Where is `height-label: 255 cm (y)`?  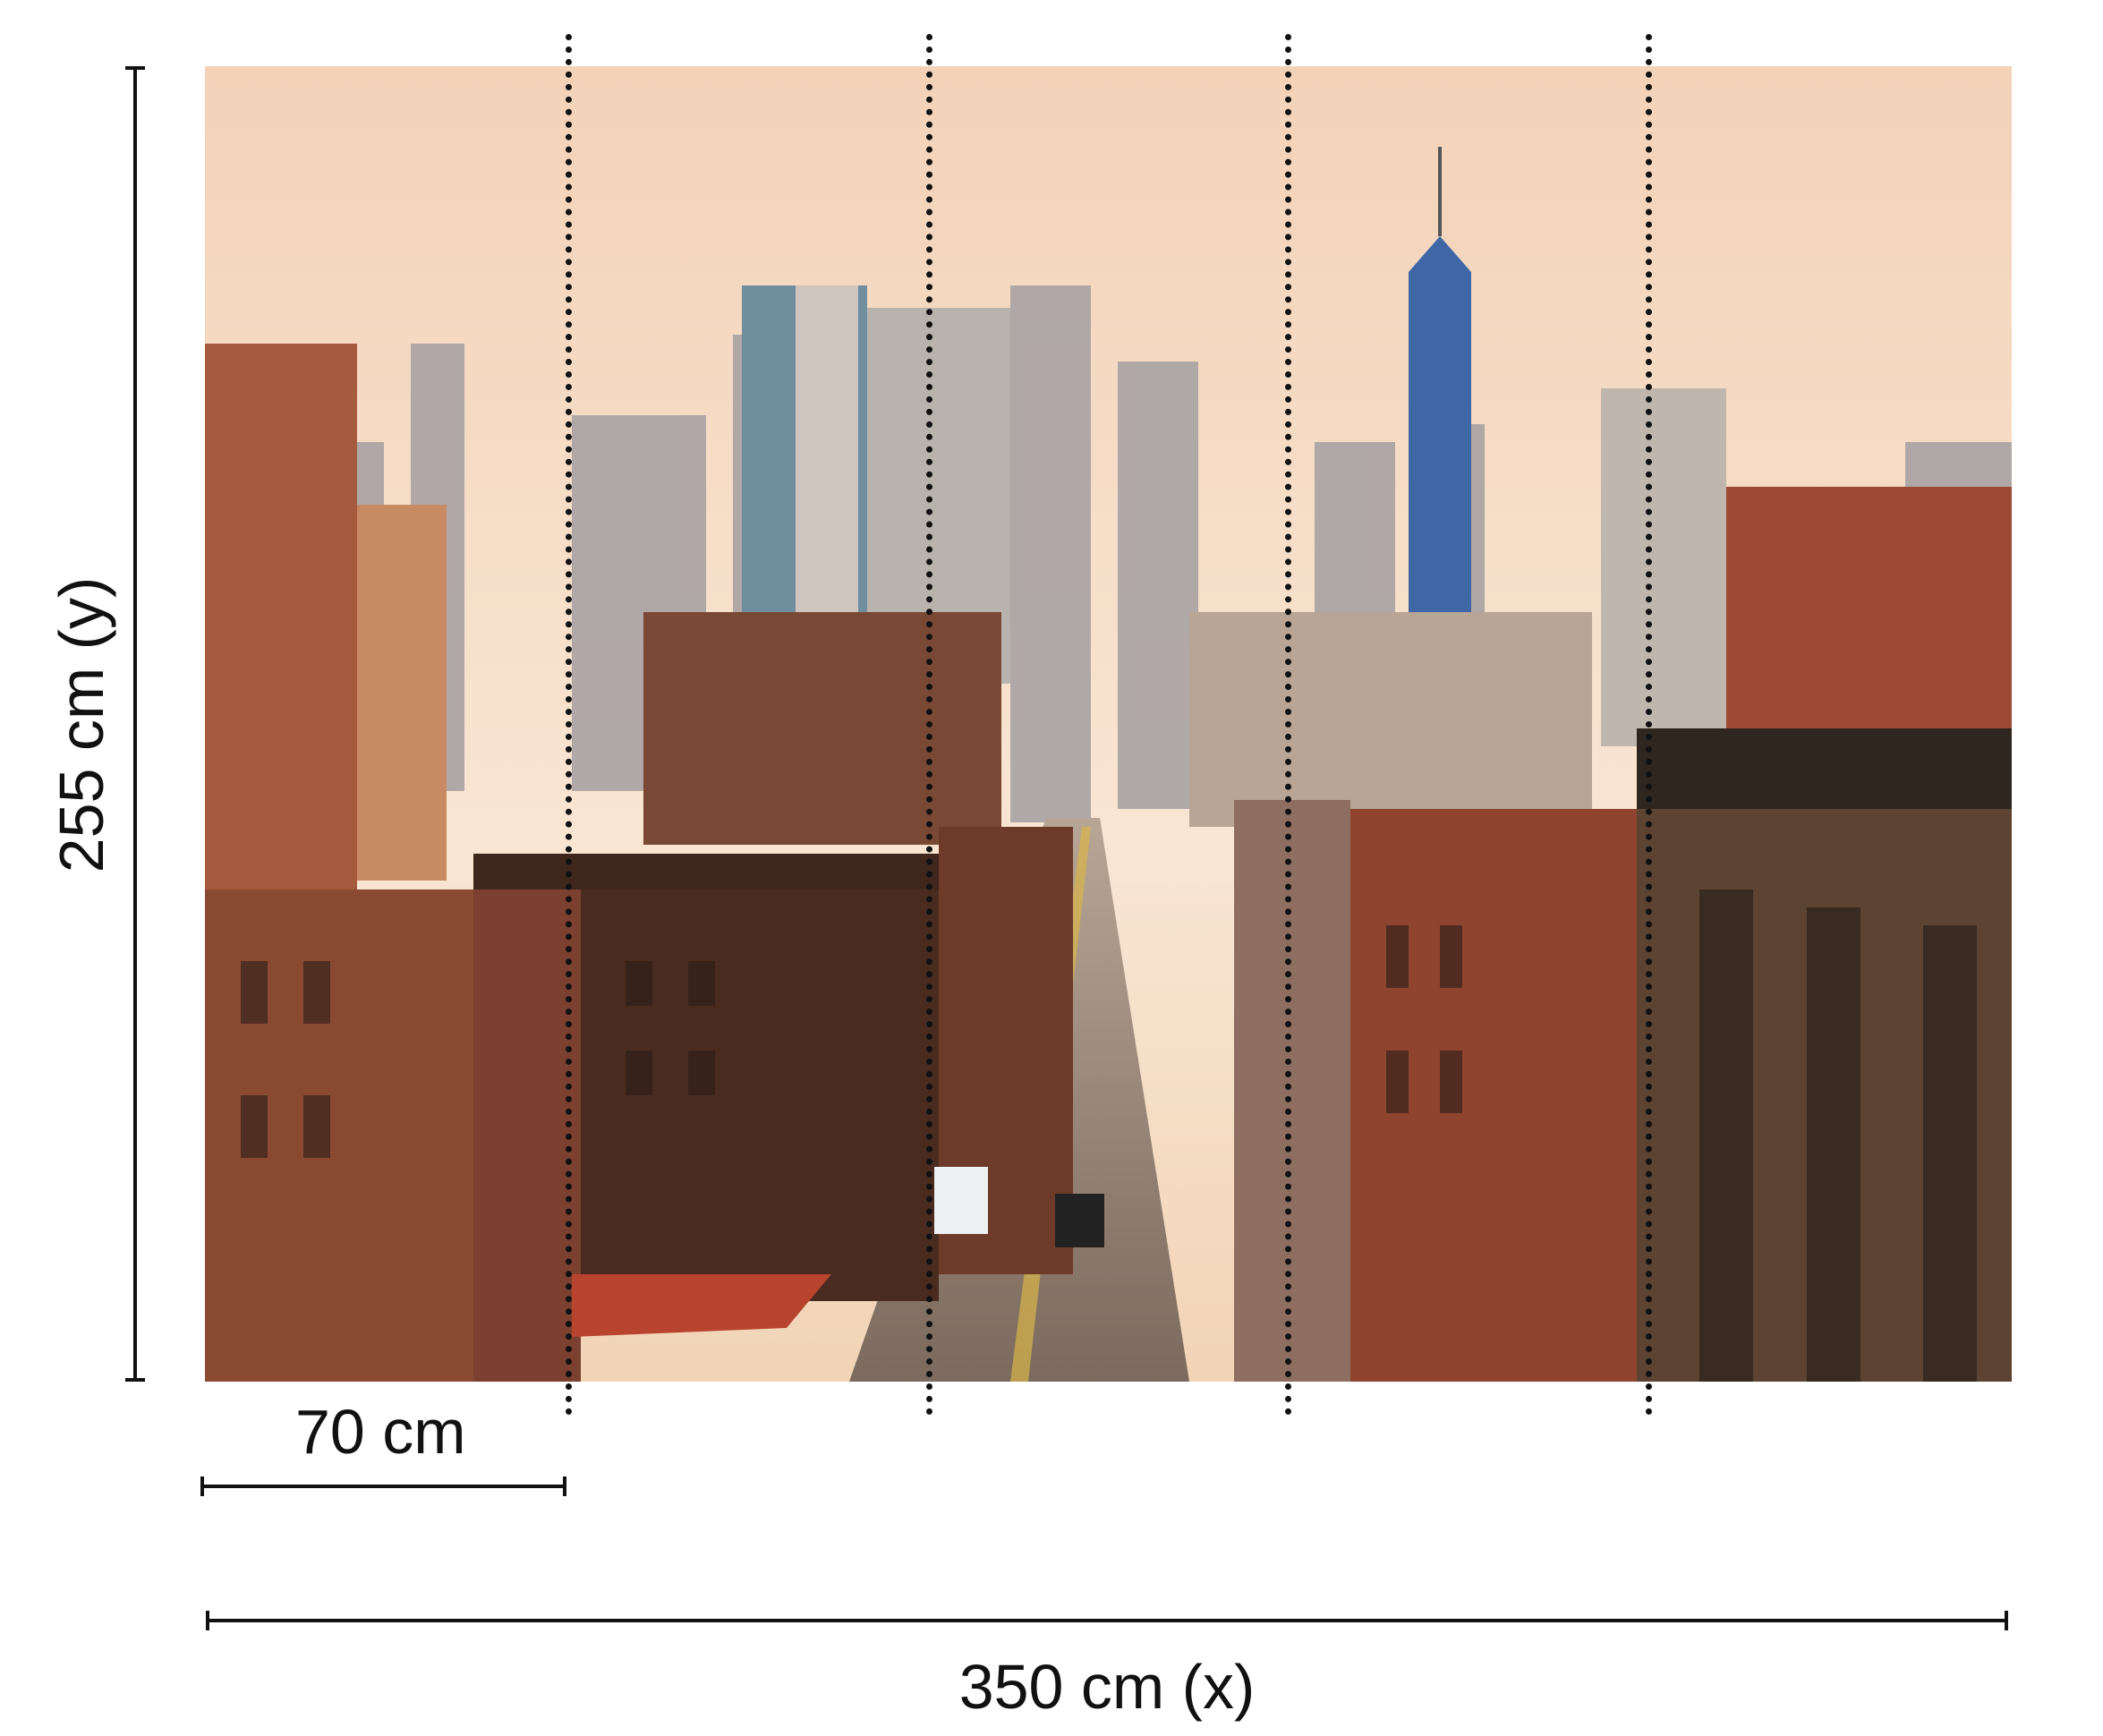
height-label: 255 cm (y) is located at coordinates (81, 724).